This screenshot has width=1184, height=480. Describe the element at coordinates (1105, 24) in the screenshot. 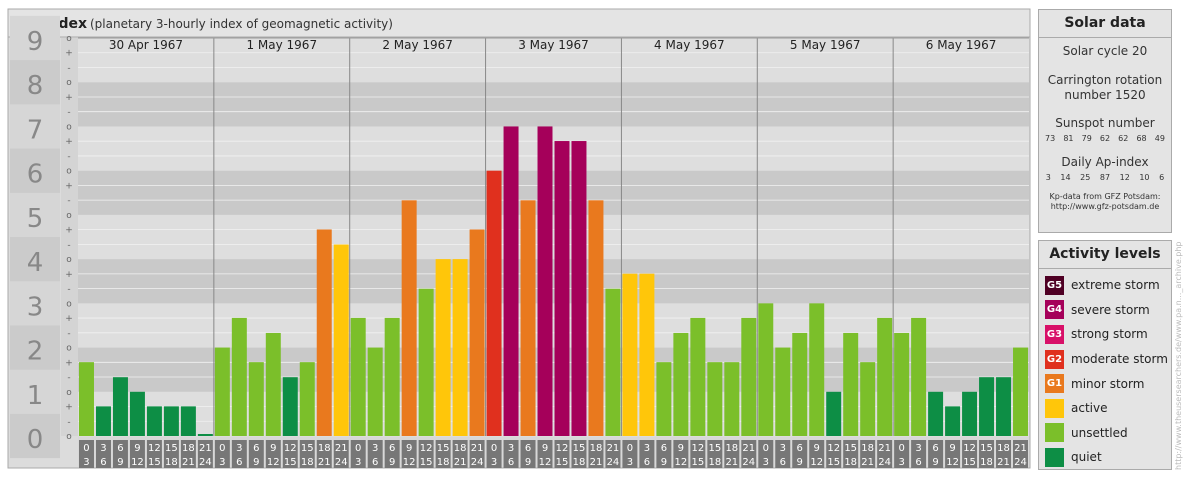

I see `solar-data-title: Solar data` at that location.